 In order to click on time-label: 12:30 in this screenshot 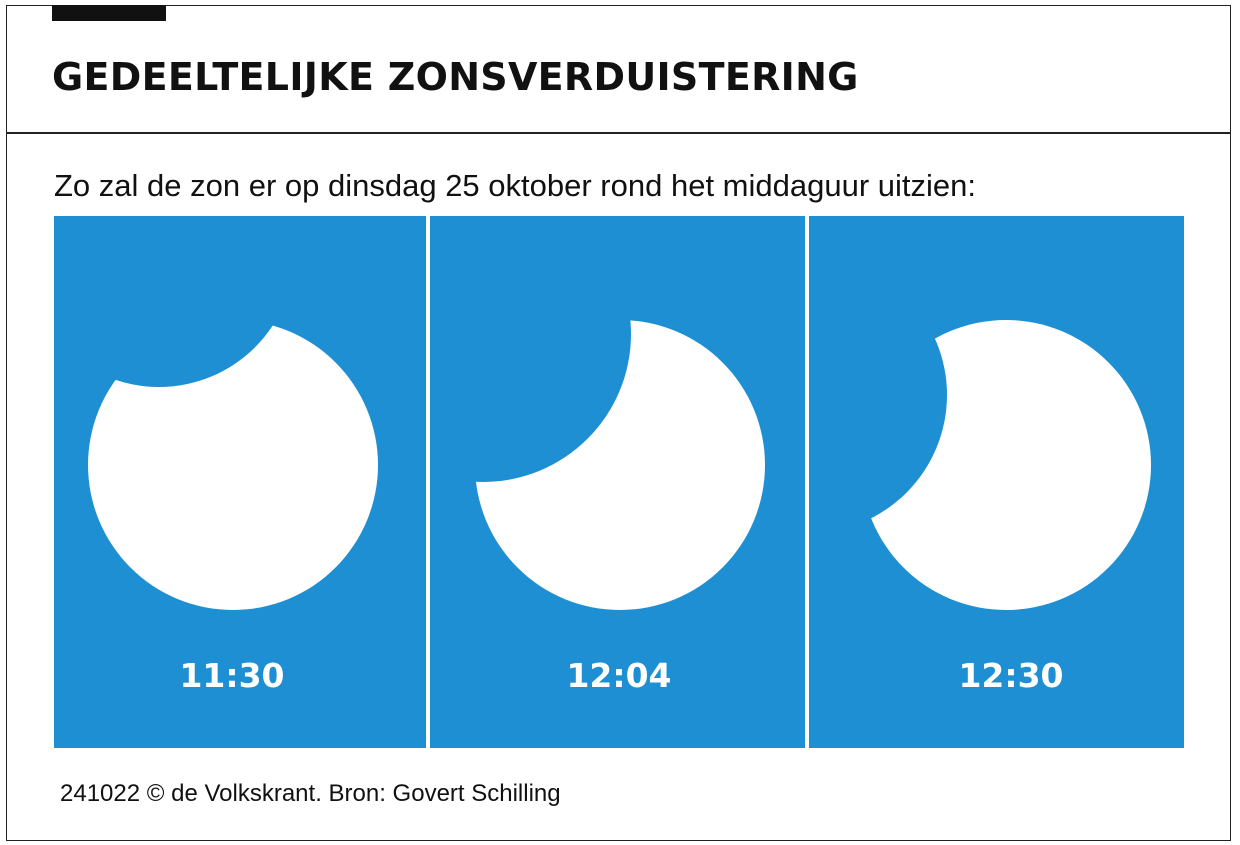, I will do `click(1010, 675)`.